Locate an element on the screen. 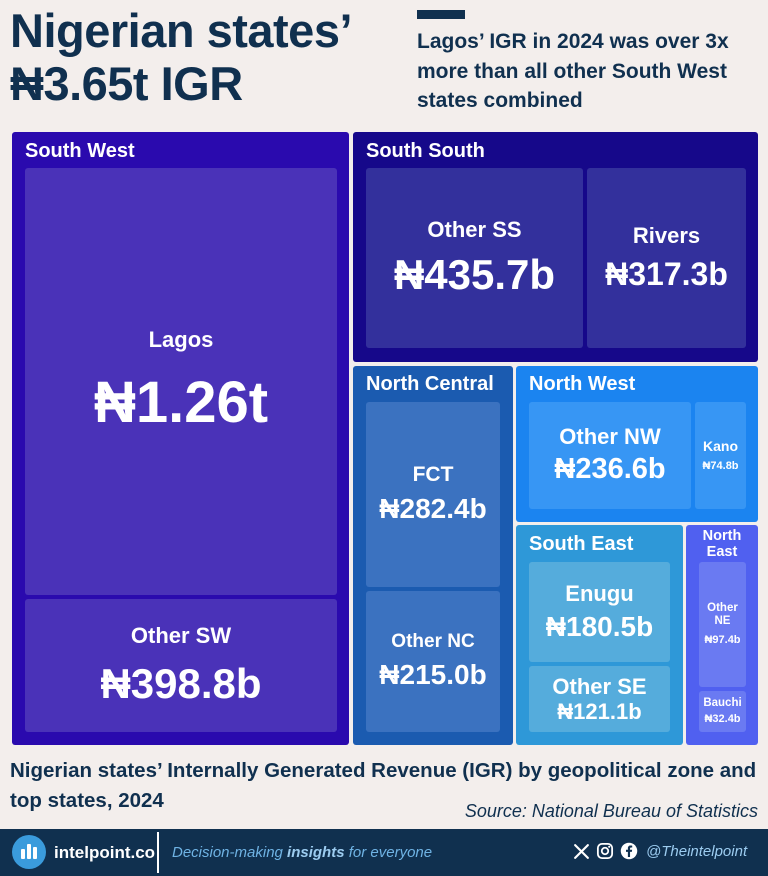  title-line-2: ₦3.65t IGR is located at coordinates (126, 83).